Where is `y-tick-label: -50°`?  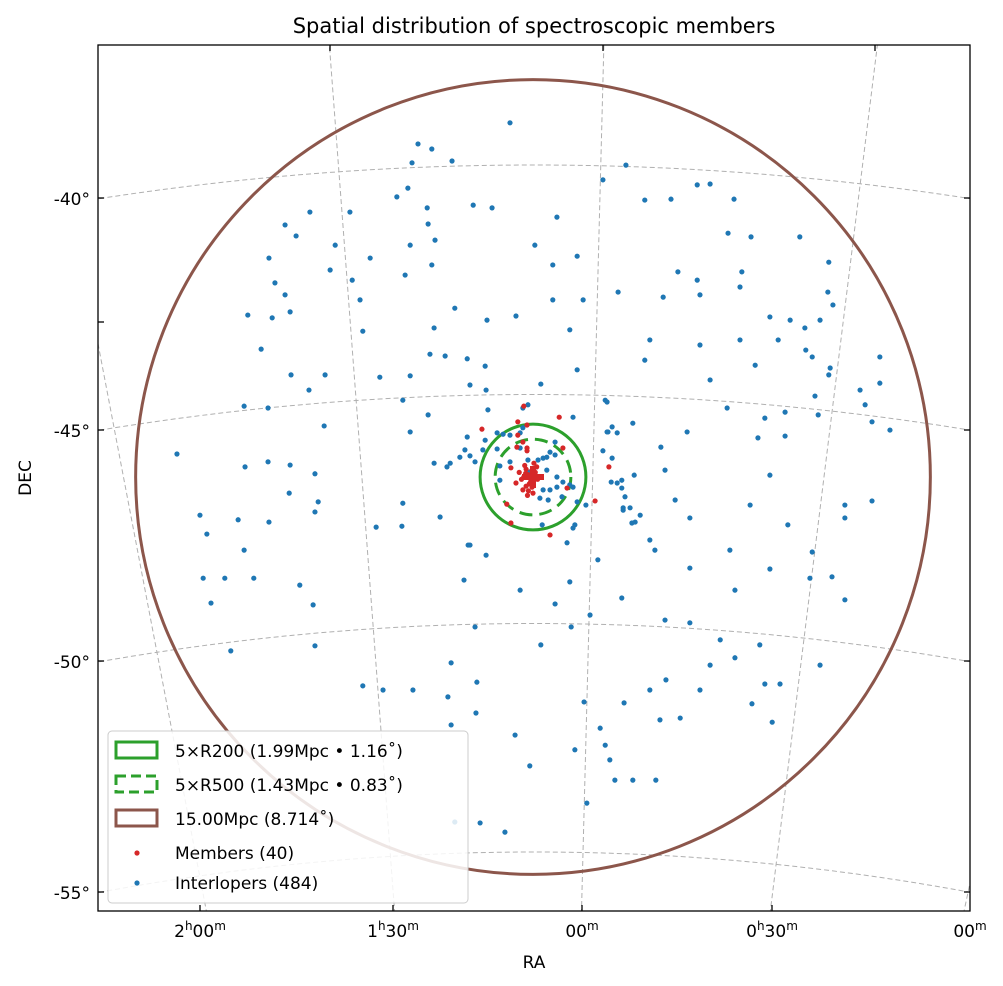
y-tick-label: -50° is located at coordinates (72, 663).